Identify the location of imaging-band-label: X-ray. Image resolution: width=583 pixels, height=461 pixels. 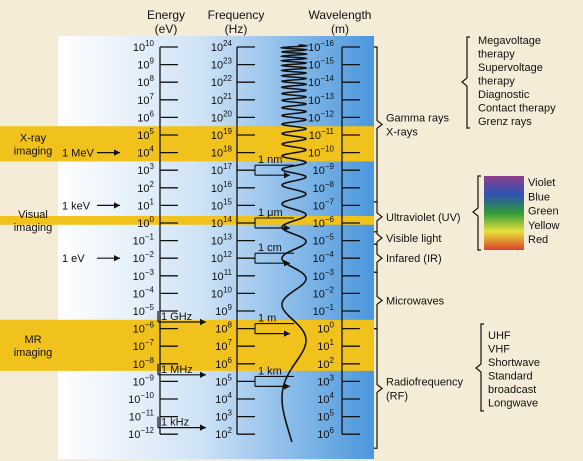
(33, 138).